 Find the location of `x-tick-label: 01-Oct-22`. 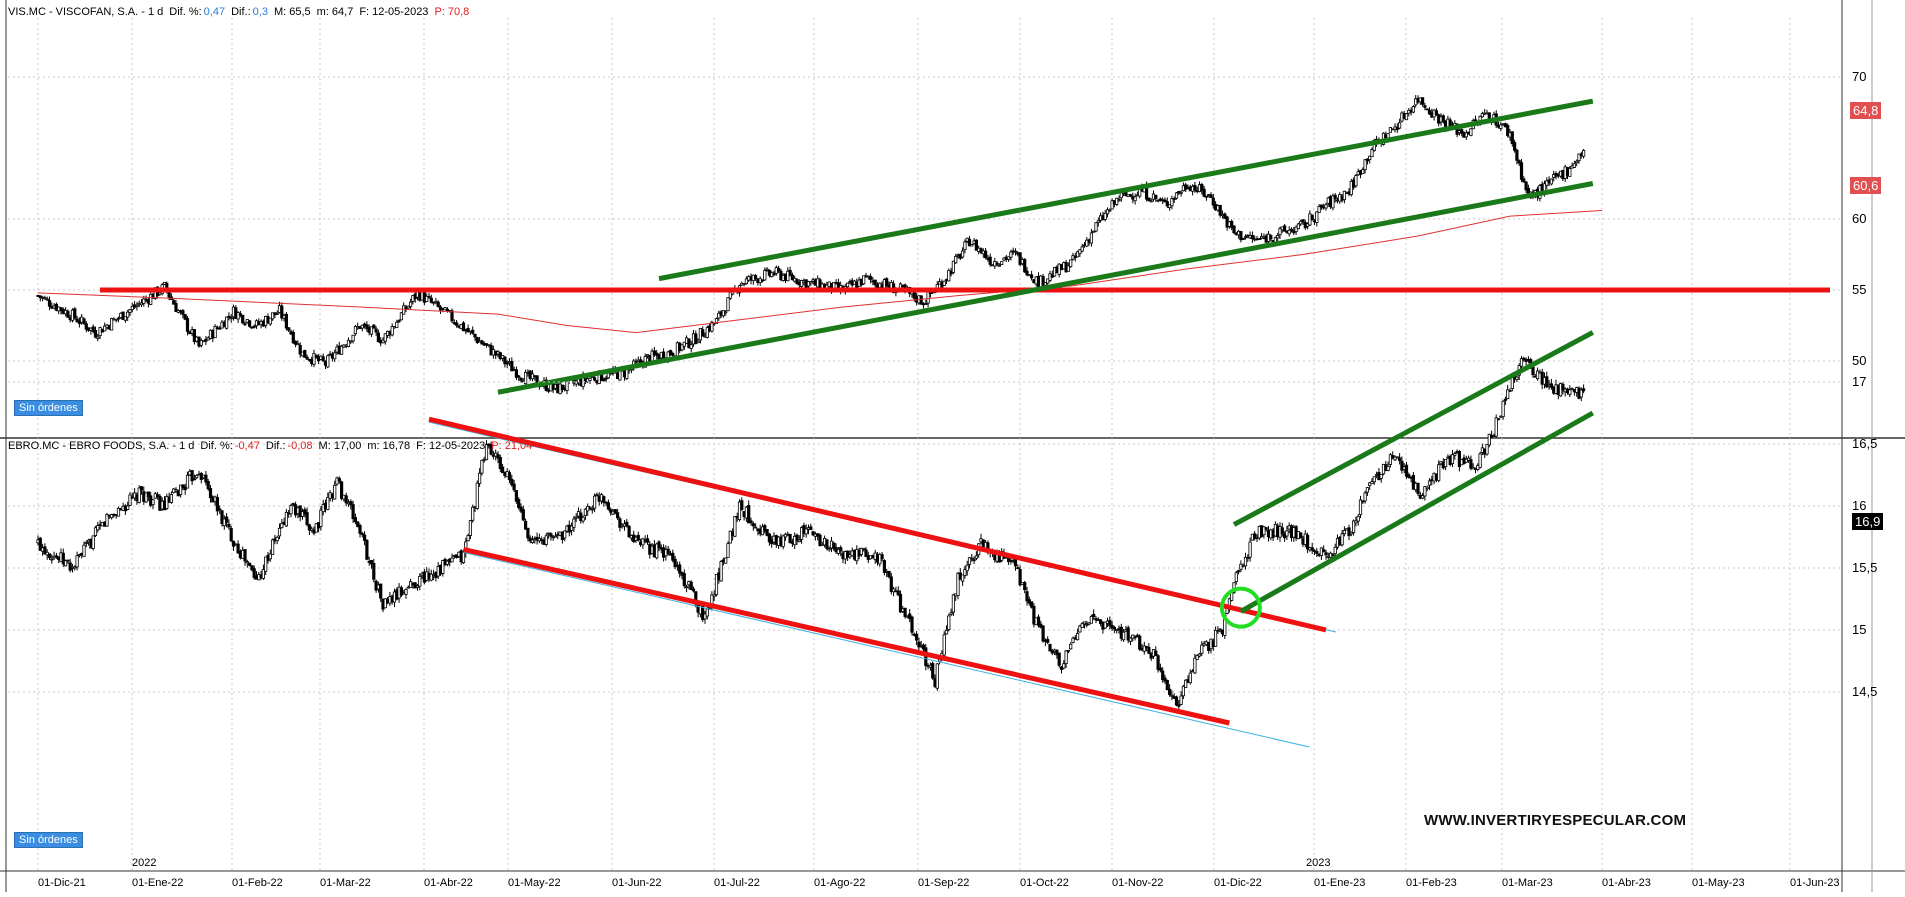

x-tick-label: 01-Oct-22 is located at coordinates (1044, 883).